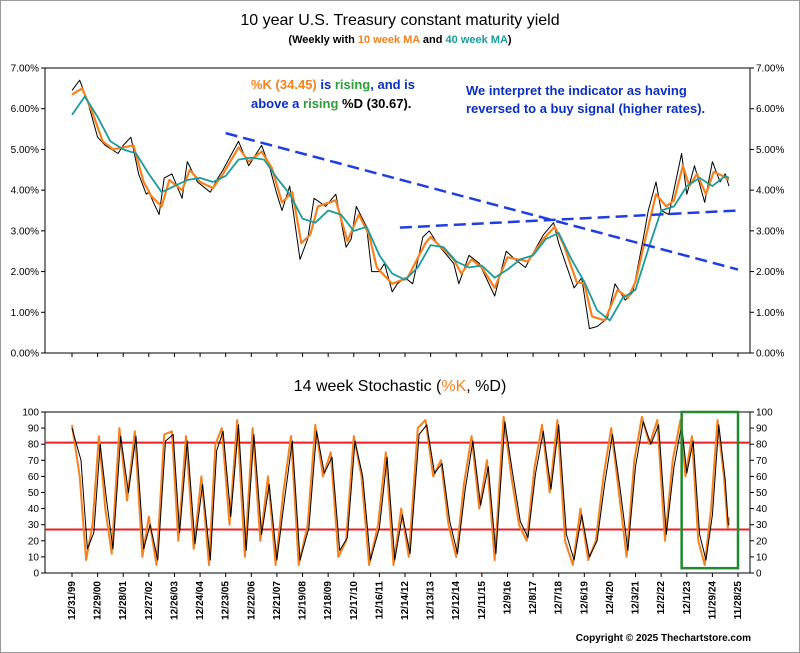  Describe the element at coordinates (389, 40) in the screenshot. I see `subtitle-10wk-ma: 10 week MA` at that location.